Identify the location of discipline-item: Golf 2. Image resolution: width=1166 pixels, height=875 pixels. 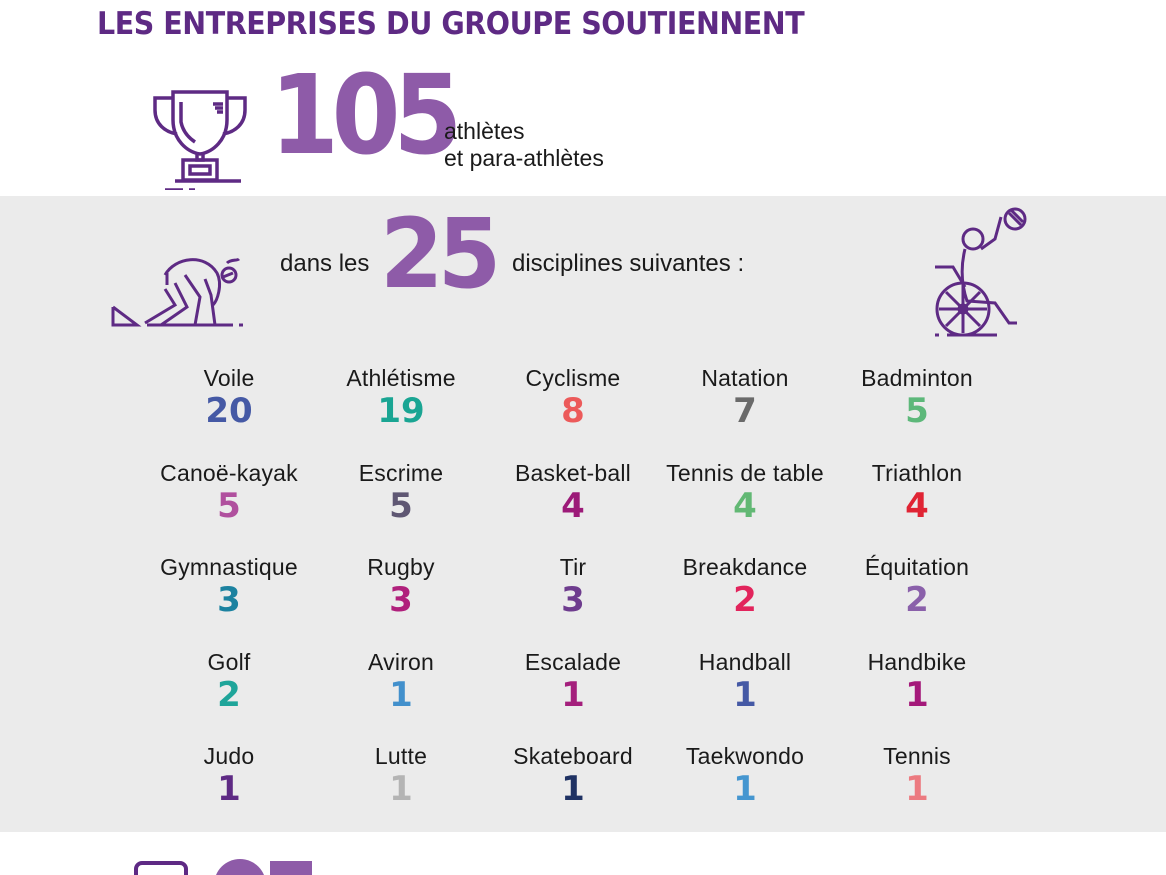
(229, 681).